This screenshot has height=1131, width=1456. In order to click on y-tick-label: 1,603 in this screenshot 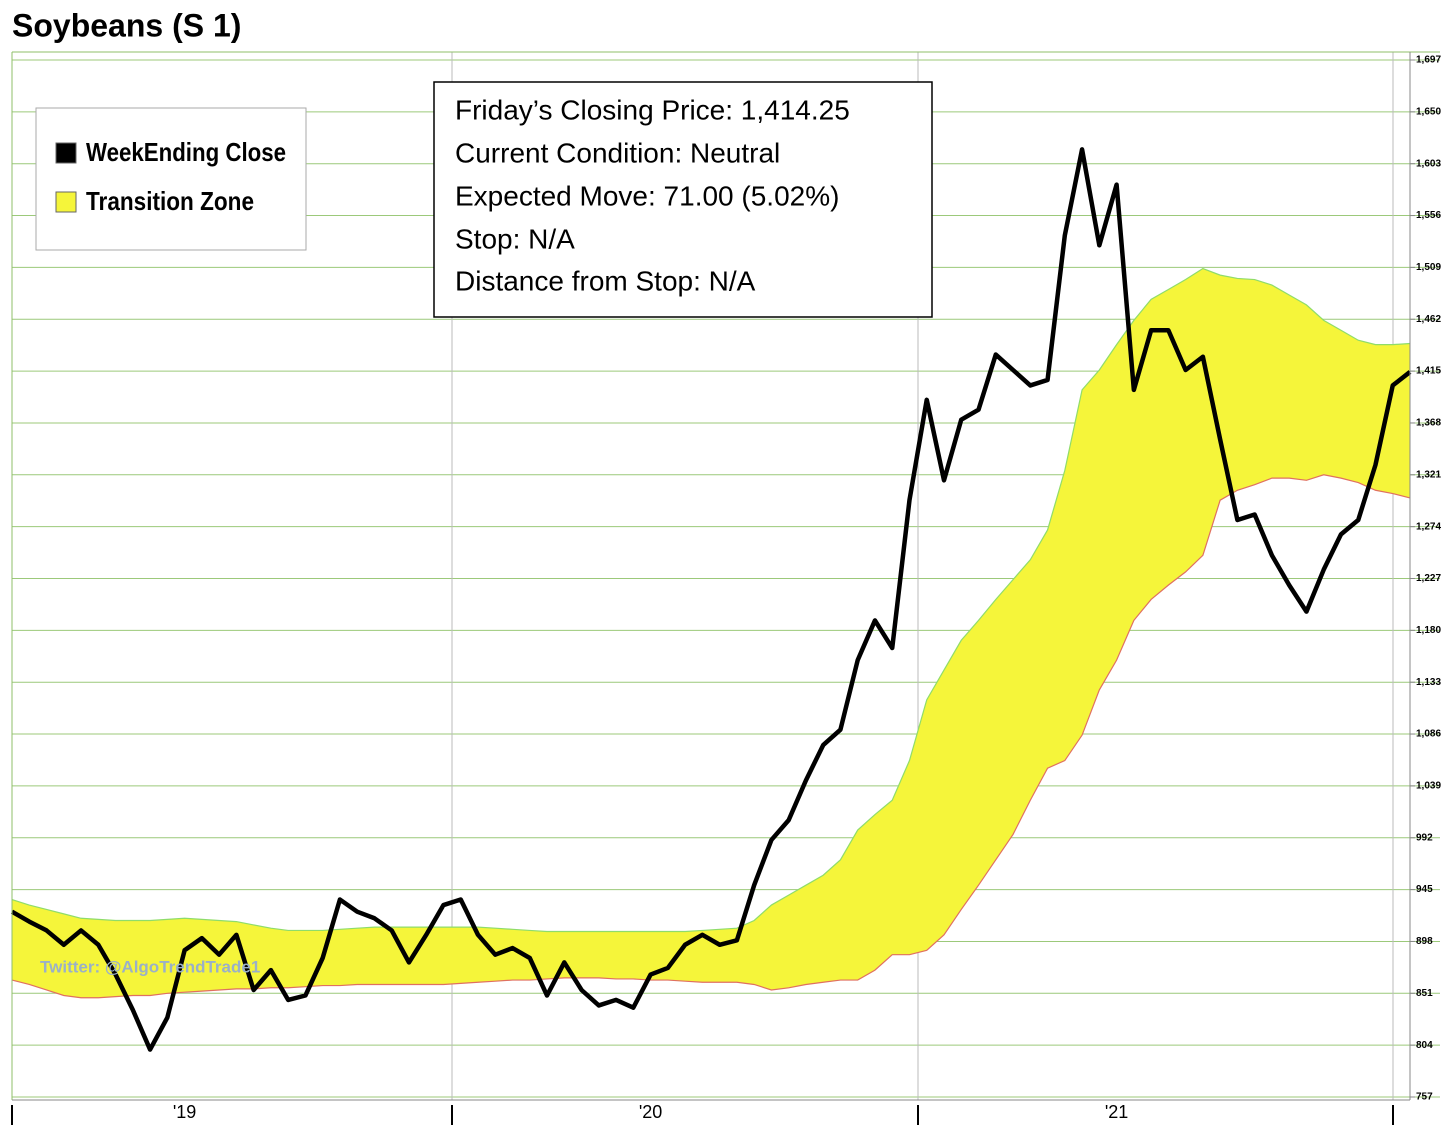, I will do `click(1428, 163)`.